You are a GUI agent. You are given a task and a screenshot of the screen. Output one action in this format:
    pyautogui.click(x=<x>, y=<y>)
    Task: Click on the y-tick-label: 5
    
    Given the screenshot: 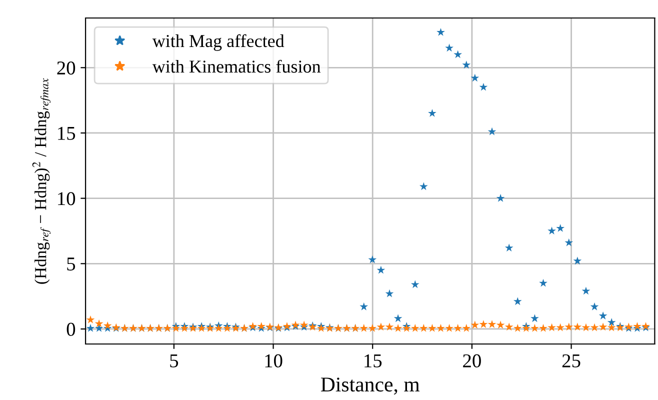 What is the action you would take?
    pyautogui.click(x=71, y=264)
    